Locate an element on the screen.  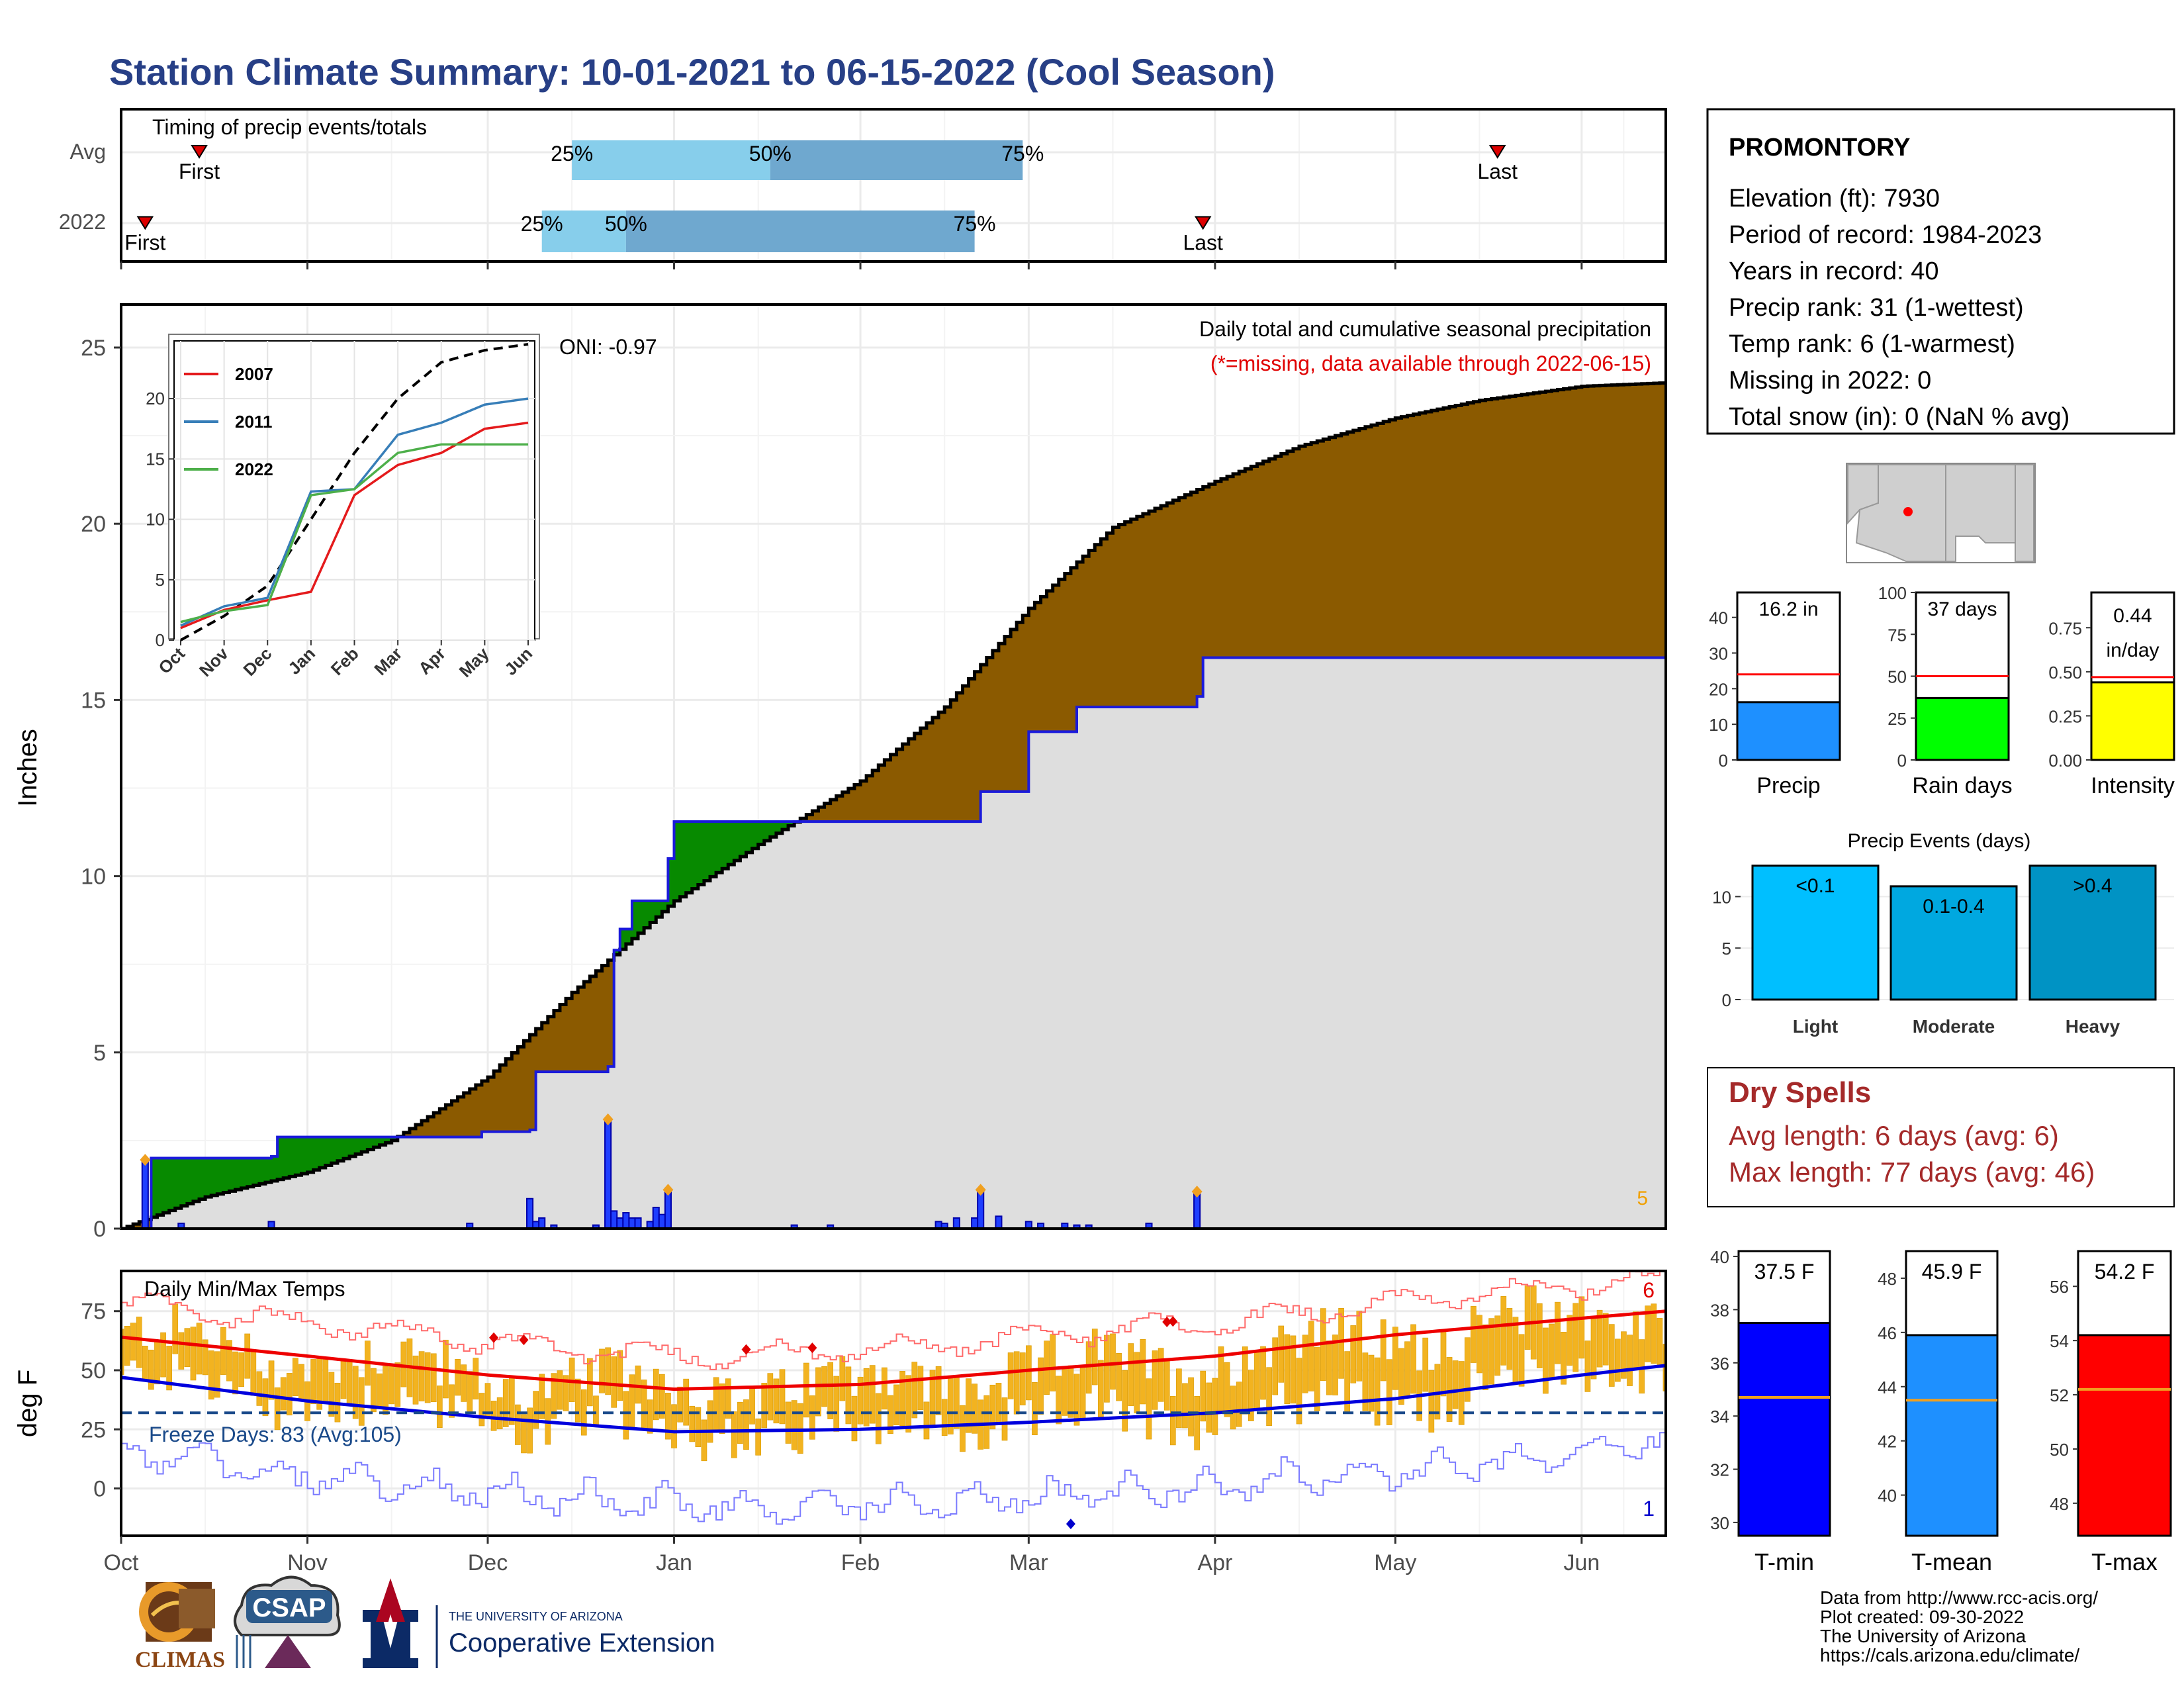
record-min-line is located at coordinates (893, 1477).